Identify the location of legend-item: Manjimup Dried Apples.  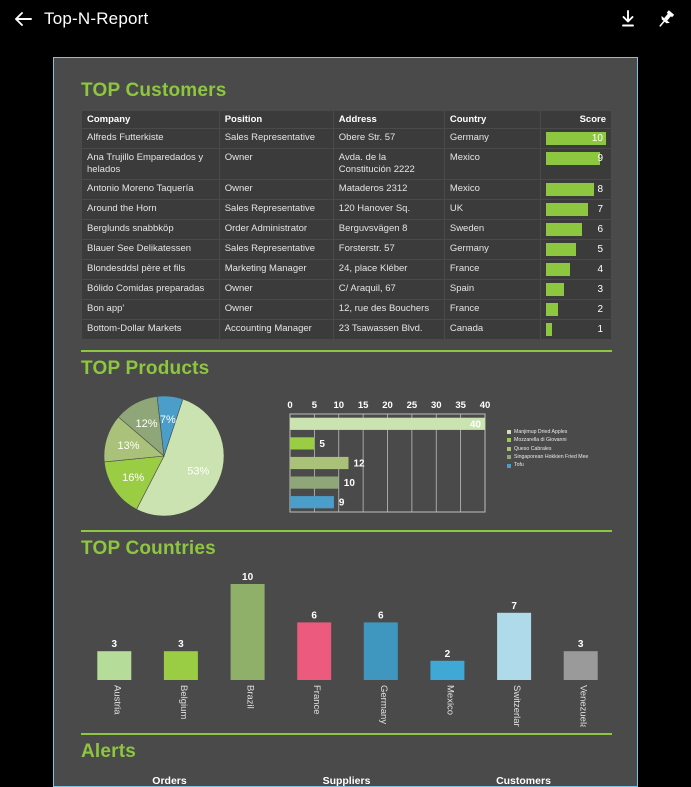
(547, 432).